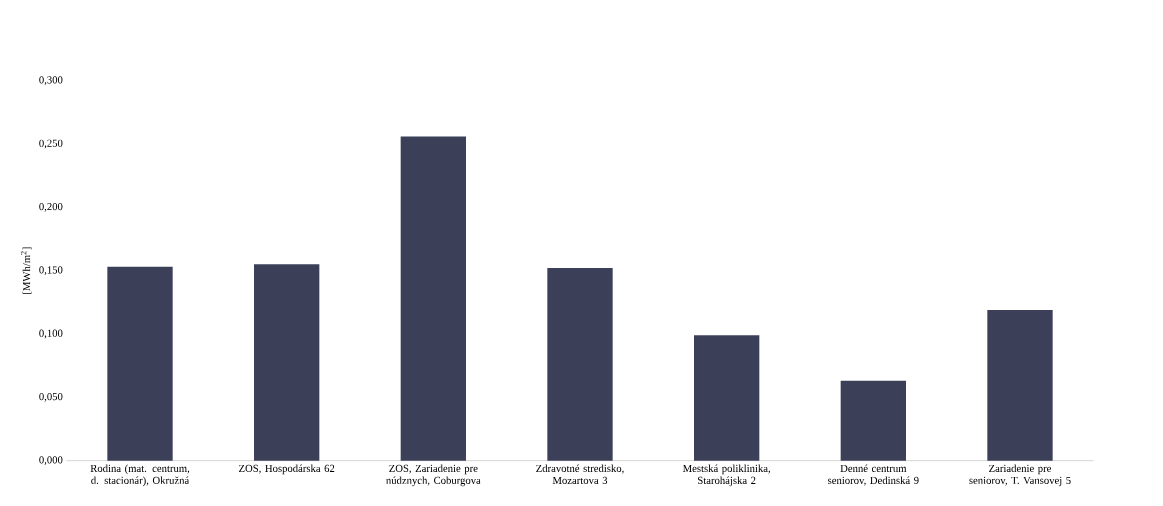 The image size is (1163, 506). What do you see at coordinates (51, 144) in the screenshot?
I see `y-tick-label: 0,250` at bounding box center [51, 144].